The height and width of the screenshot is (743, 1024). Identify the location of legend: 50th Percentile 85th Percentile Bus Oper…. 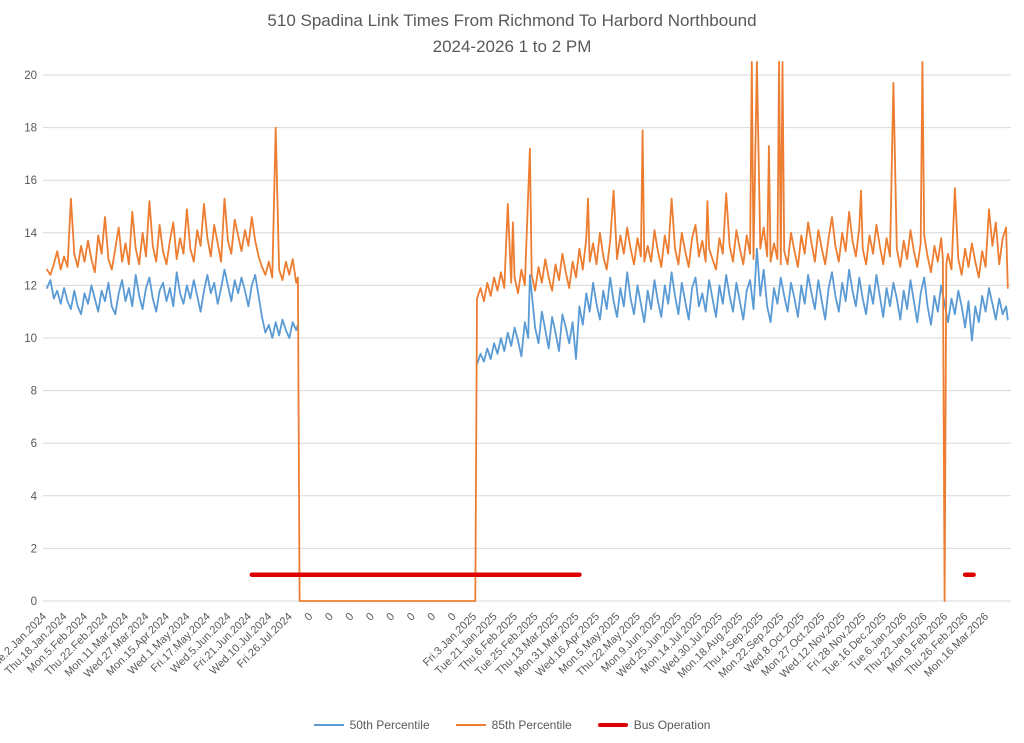
(512, 725).